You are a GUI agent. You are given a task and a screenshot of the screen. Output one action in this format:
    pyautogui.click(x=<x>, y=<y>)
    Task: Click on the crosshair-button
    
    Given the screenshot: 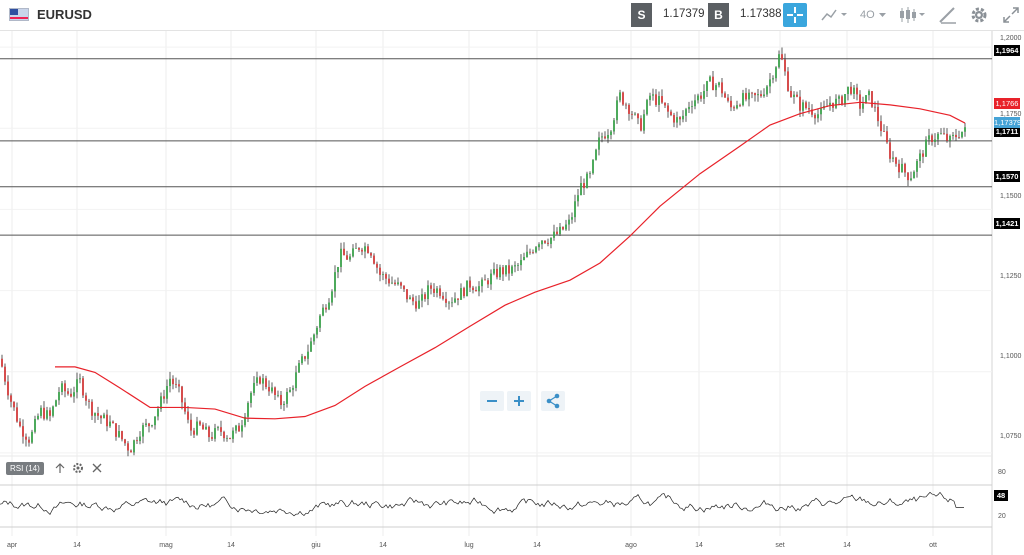 What is the action you would take?
    pyautogui.click(x=795, y=15)
    